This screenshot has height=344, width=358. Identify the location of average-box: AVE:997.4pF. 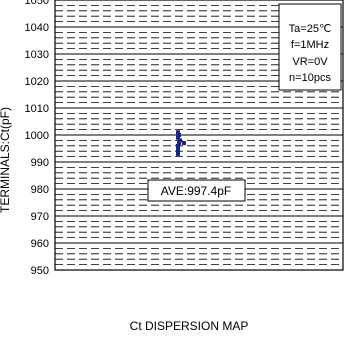
(196, 190).